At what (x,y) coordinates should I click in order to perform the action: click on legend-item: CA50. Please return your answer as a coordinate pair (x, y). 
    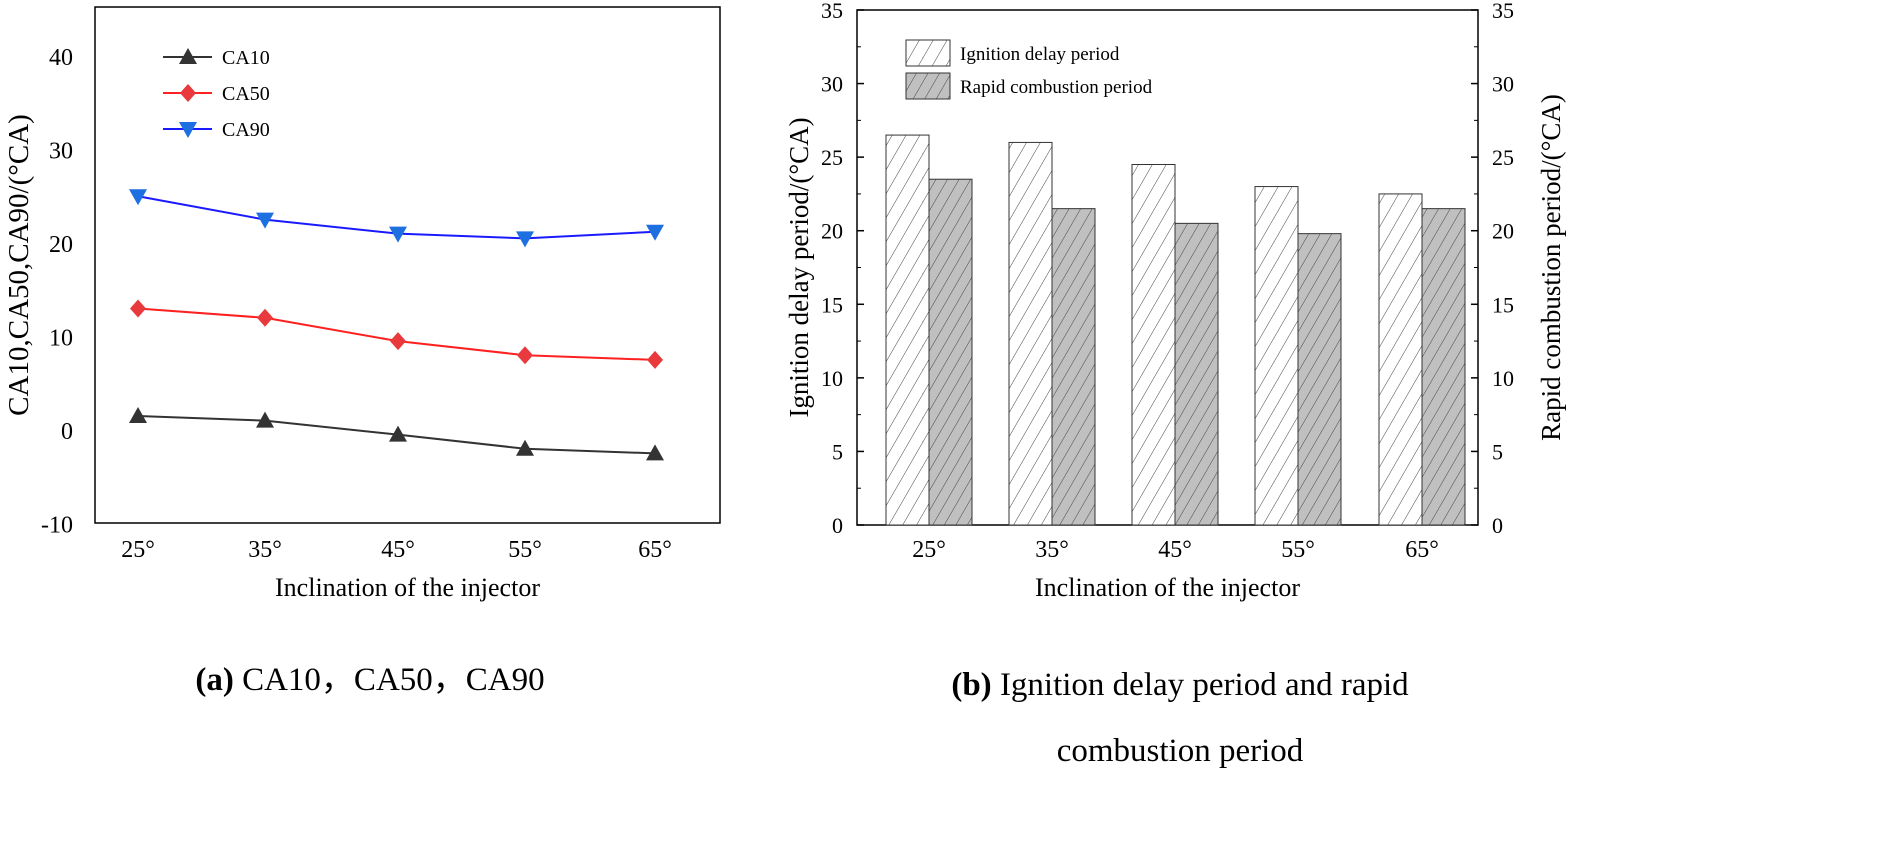
    Looking at the image, I should click on (216, 94).